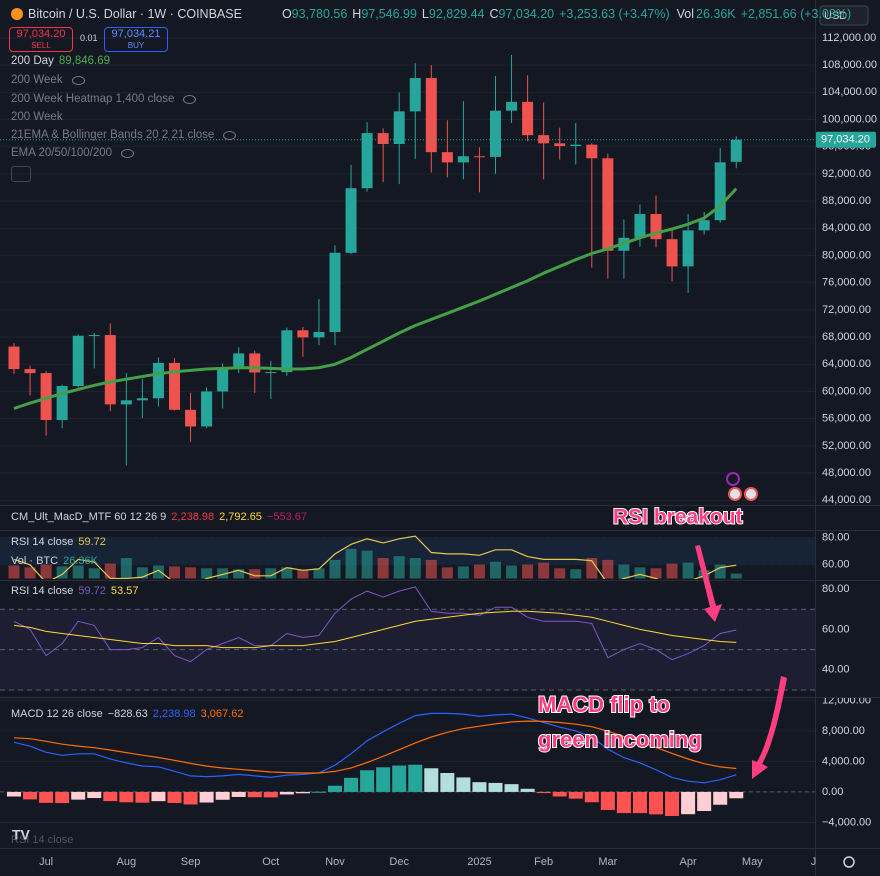 Image resolution: width=880 pixels, height=876 pixels. I want to click on ohlc-value: 93,780.56, so click(319, 14).